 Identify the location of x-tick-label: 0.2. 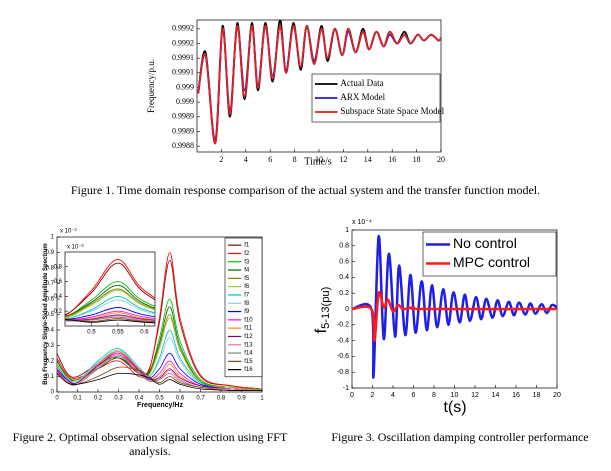
(98, 399).